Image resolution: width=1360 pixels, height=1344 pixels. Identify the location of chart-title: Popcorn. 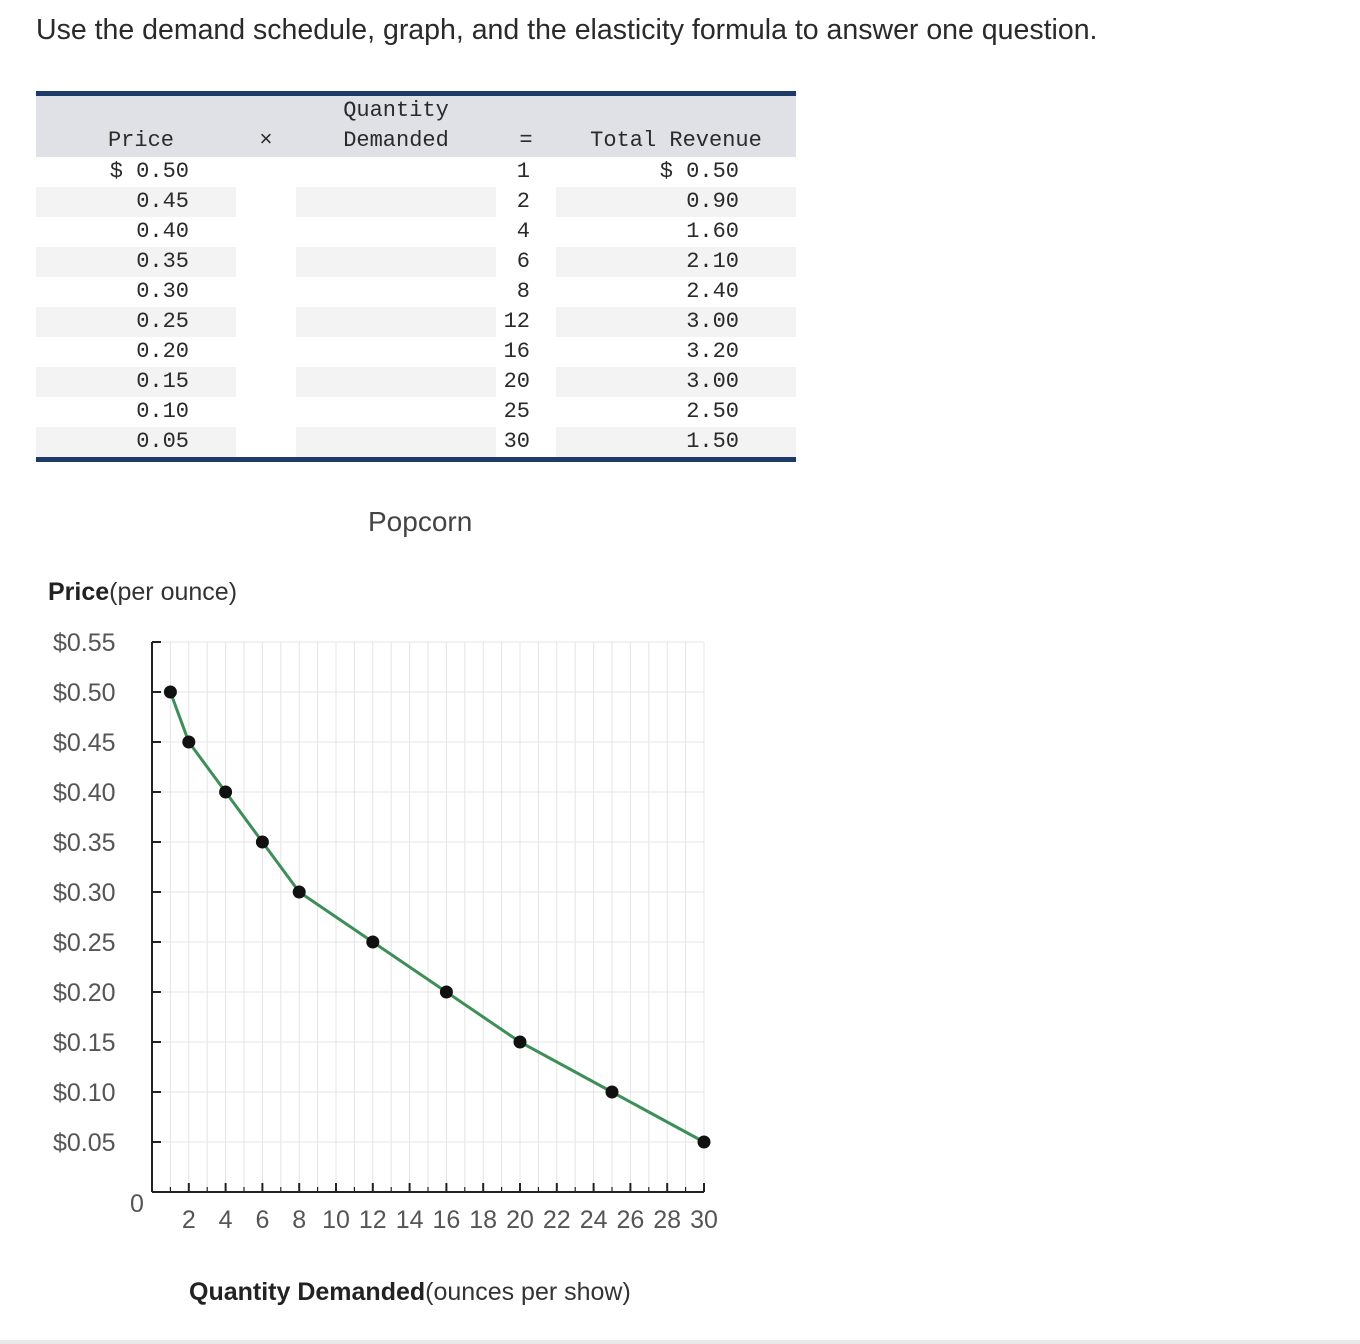
(420, 521).